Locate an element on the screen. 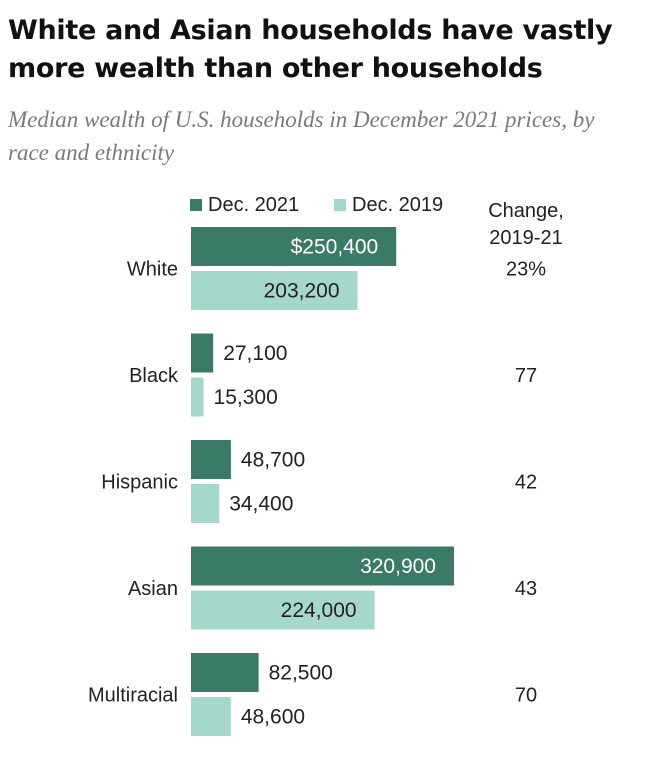 This screenshot has width=650, height=775. bar-white-dec2021 is located at coordinates (294, 246).